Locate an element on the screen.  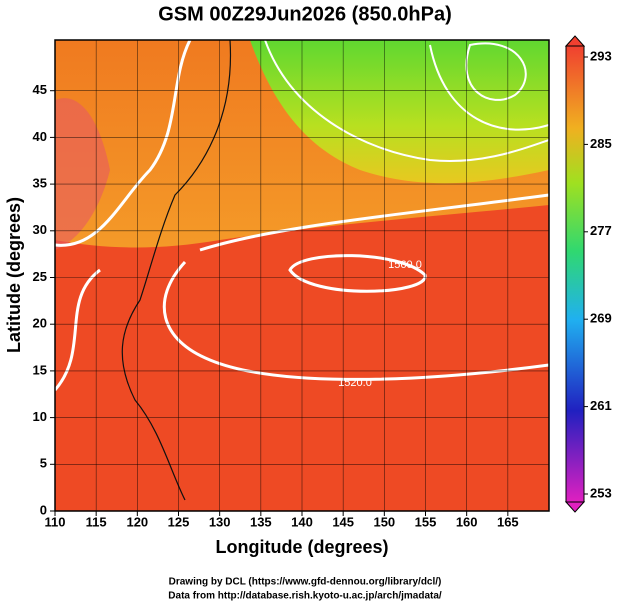
cool-region is located at coordinates (399, 112).